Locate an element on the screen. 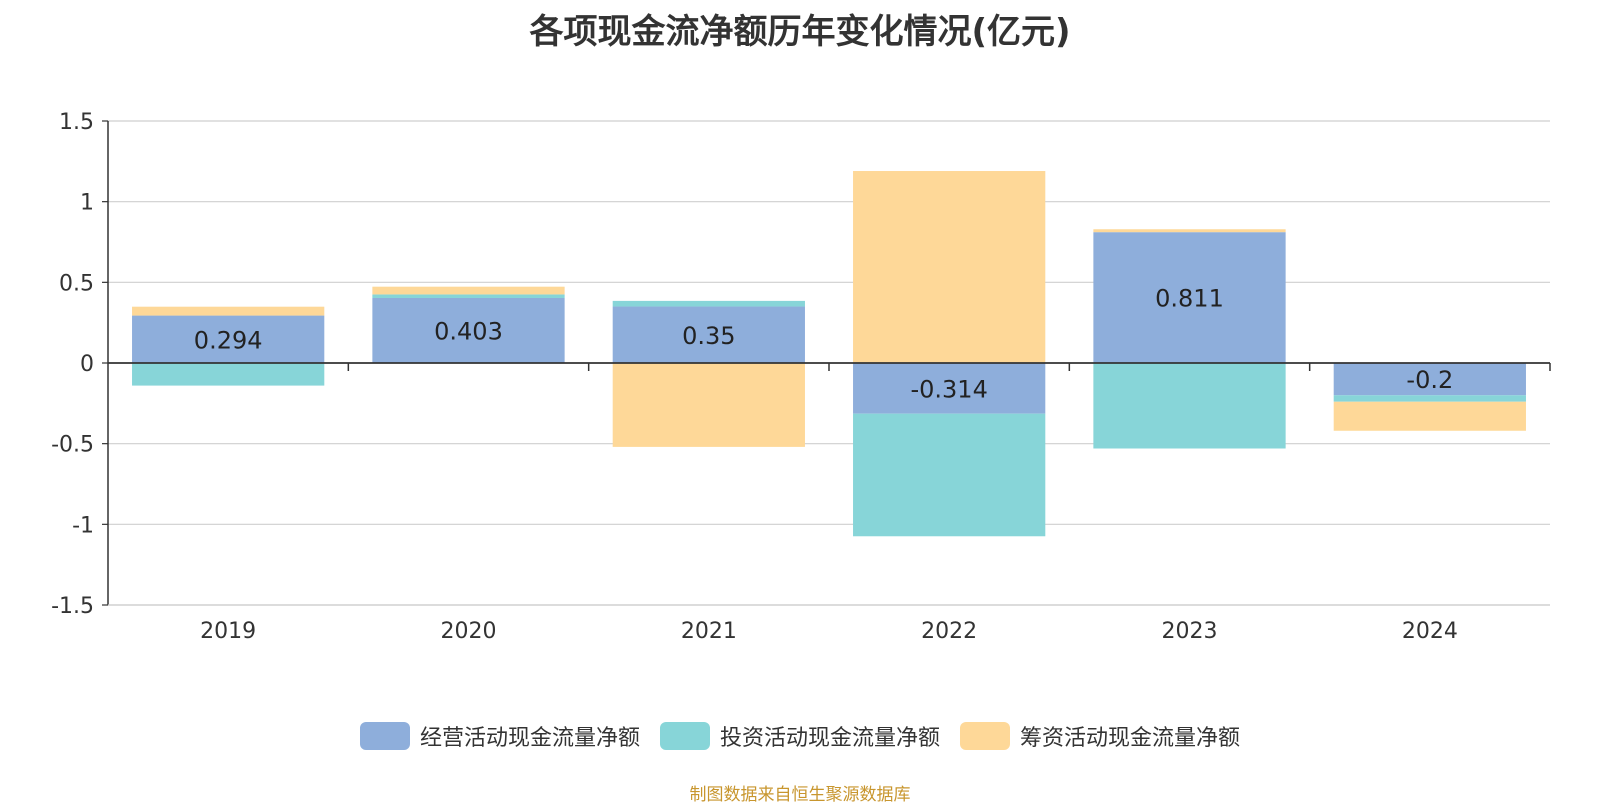 Image resolution: width=1600 pixels, height=805 pixels. legend-label-investing: 投资活动现金流量净额 is located at coordinates (829, 738).